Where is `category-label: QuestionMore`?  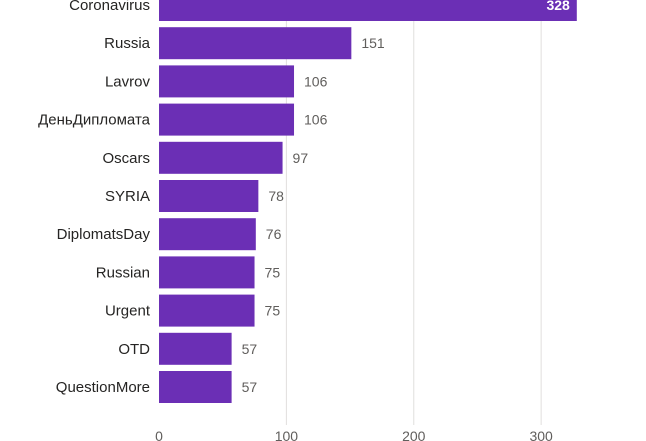
category-label: QuestionMore is located at coordinates (103, 387).